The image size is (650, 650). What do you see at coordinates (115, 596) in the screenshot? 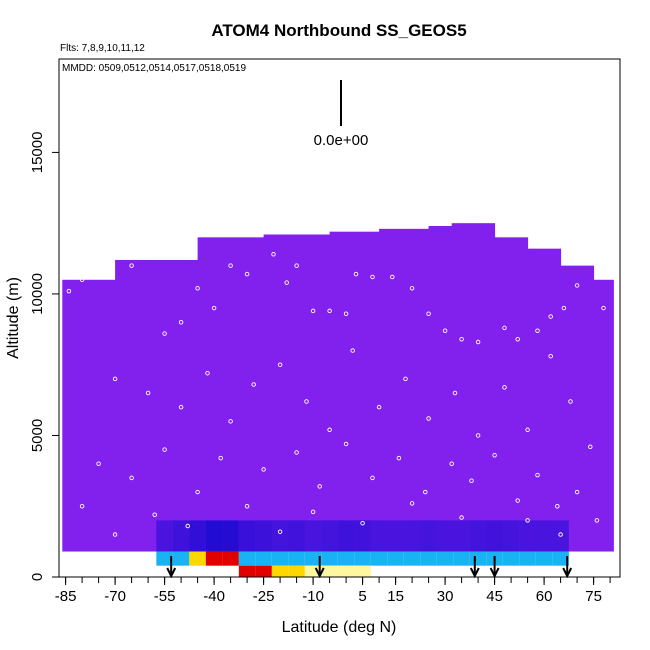
I see `x-tick-label: -70` at bounding box center [115, 596].